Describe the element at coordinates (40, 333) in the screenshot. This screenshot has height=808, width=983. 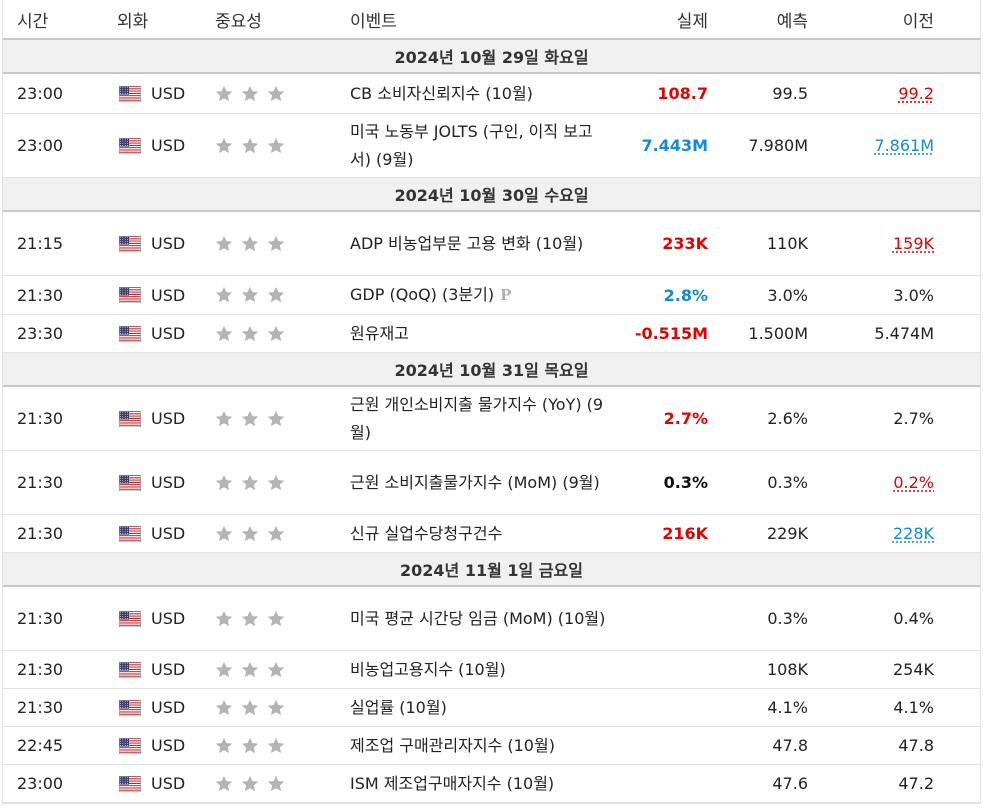
I see `event-time: 23:30` at that location.